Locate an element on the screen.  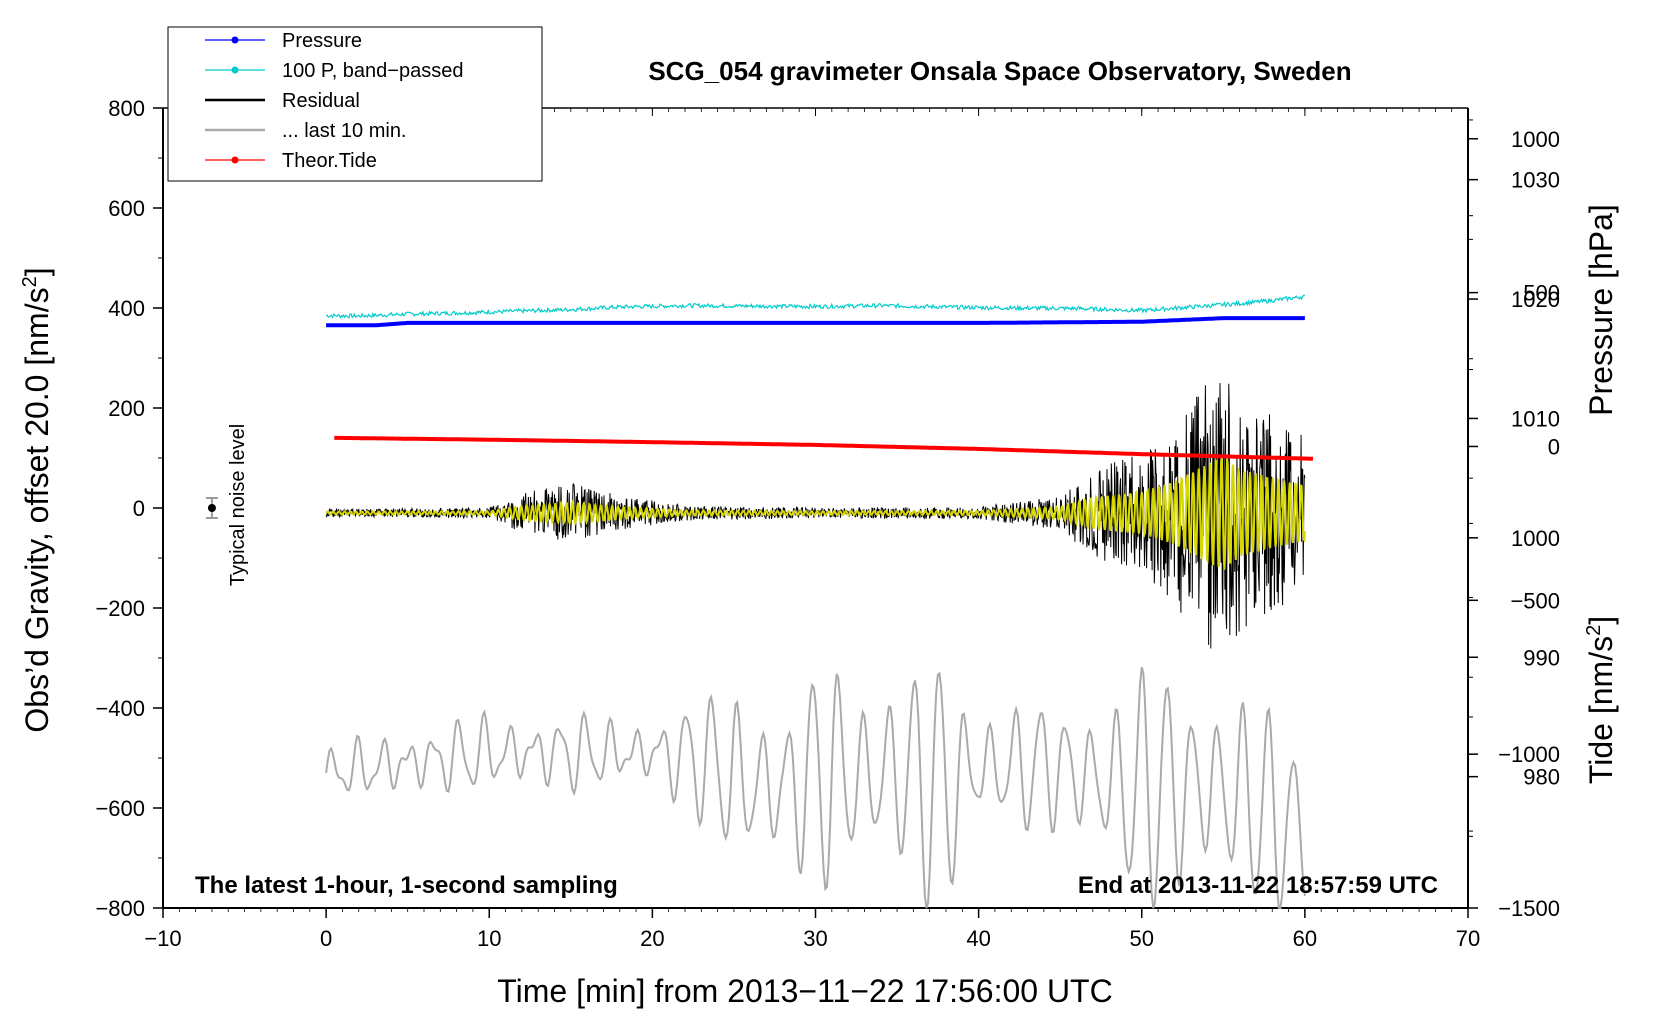
tide-tick-label: −1000 is located at coordinates (1529, 754).